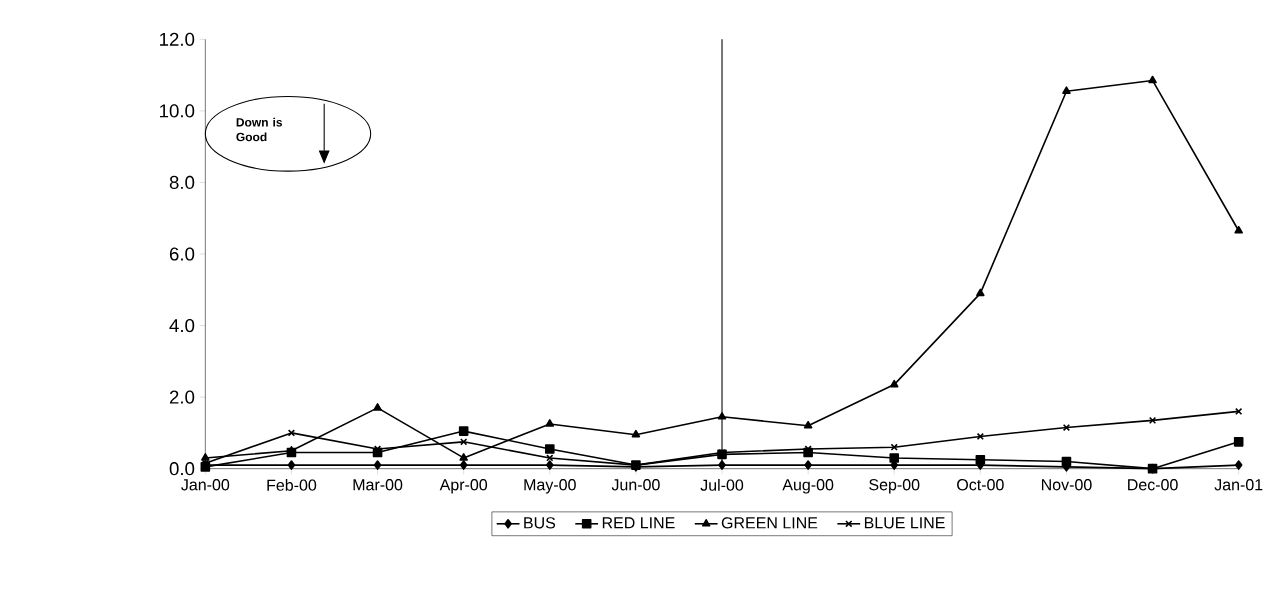 The image size is (1288, 590). I want to click on y-tick-label: 6.0, so click(182, 254).